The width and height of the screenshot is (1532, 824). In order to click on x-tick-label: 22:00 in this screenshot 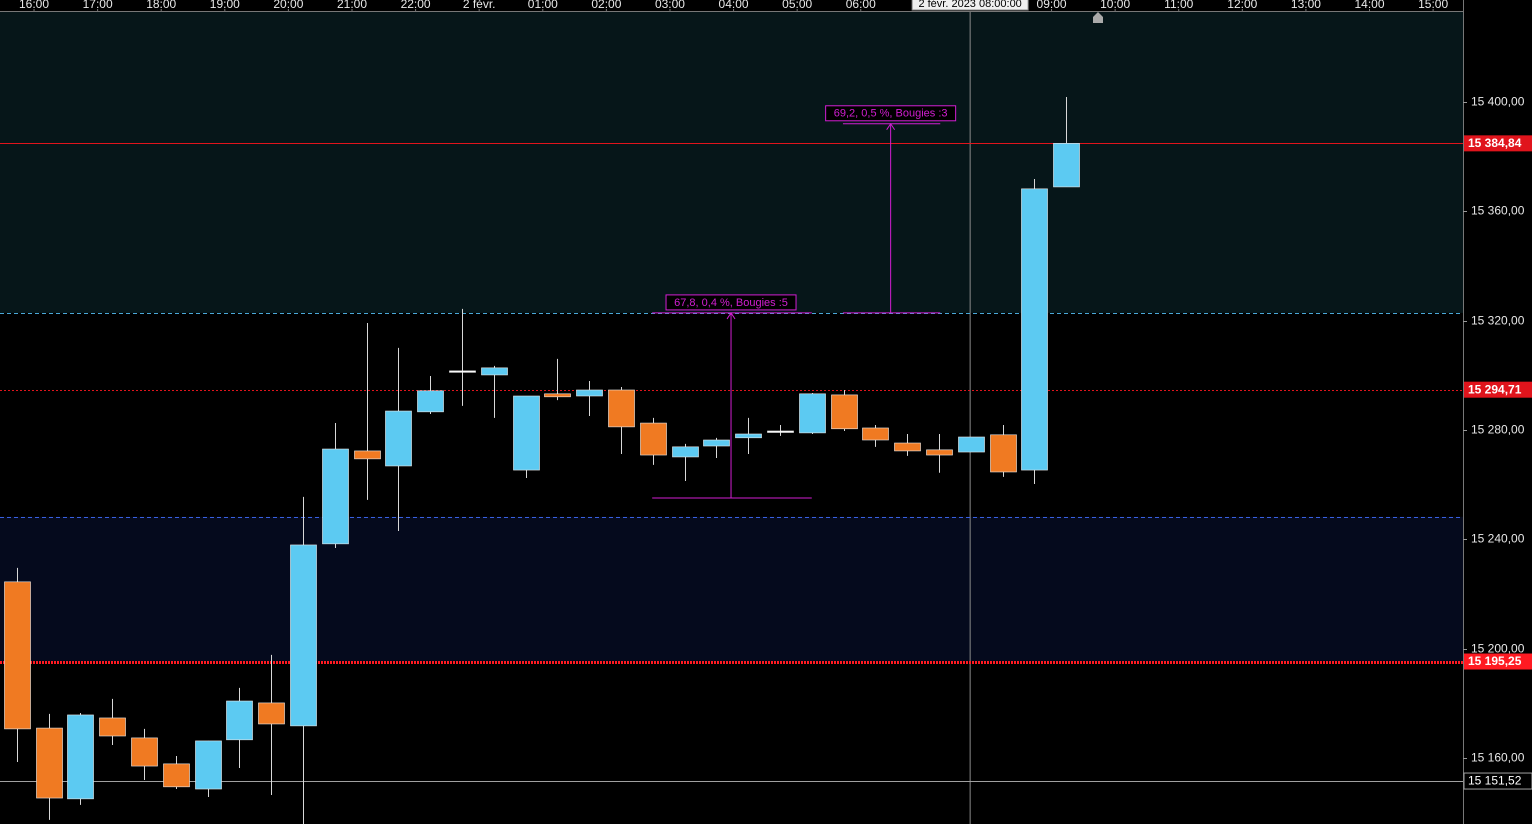, I will do `click(416, 5)`.